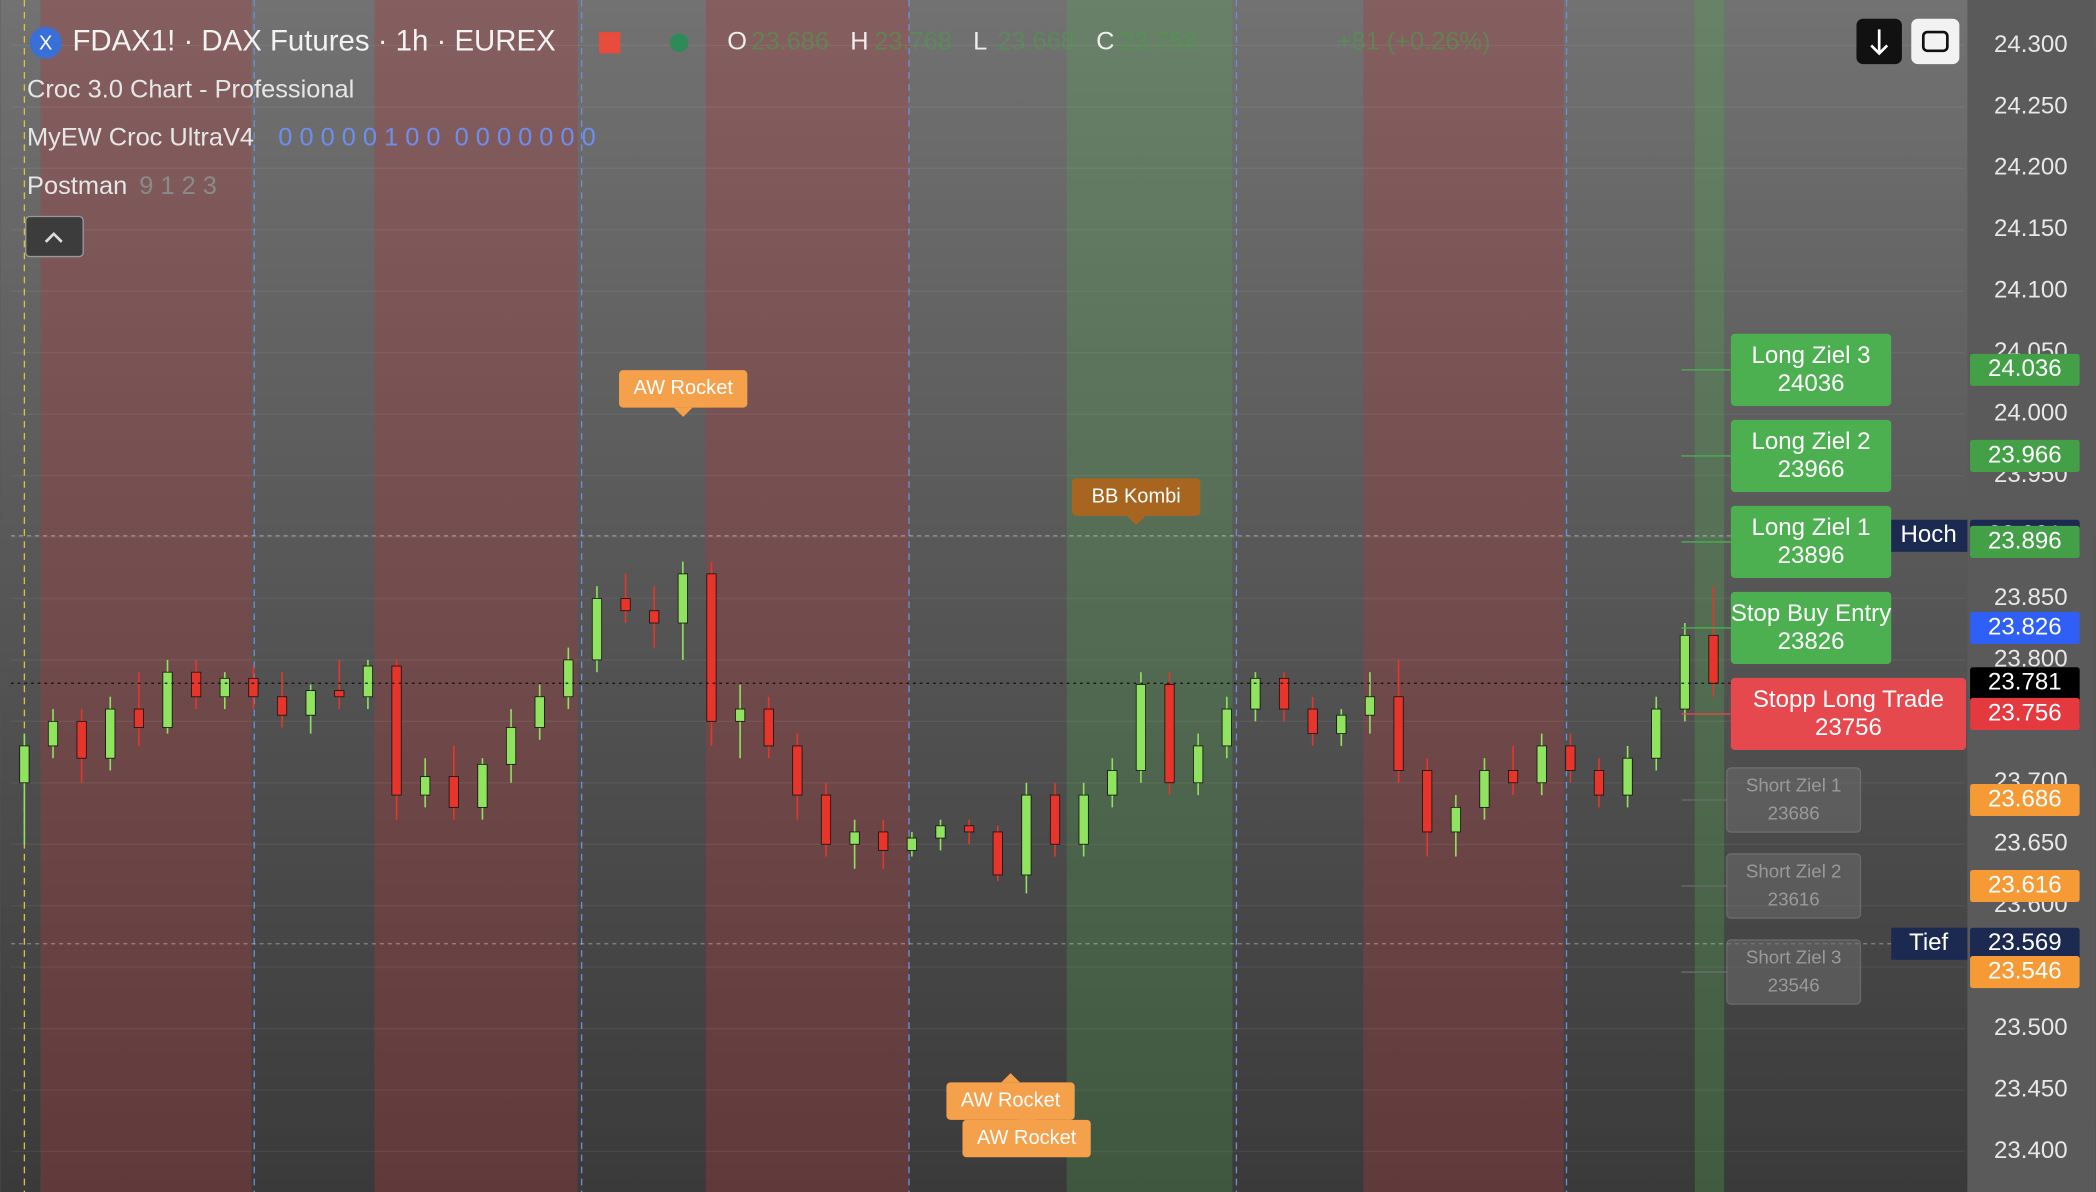 Image resolution: width=2096 pixels, height=1192 pixels. What do you see at coordinates (2031, 1027) in the screenshot?
I see `y-tick-label: 23.500` at bounding box center [2031, 1027].